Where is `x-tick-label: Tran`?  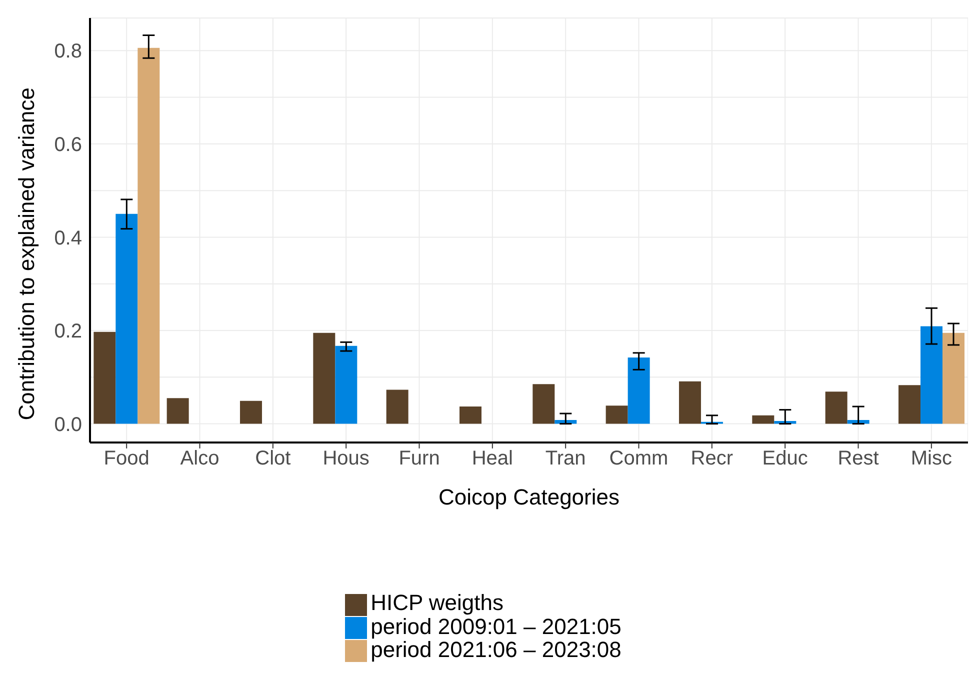
x-tick-label: Tran is located at coordinates (565, 459).